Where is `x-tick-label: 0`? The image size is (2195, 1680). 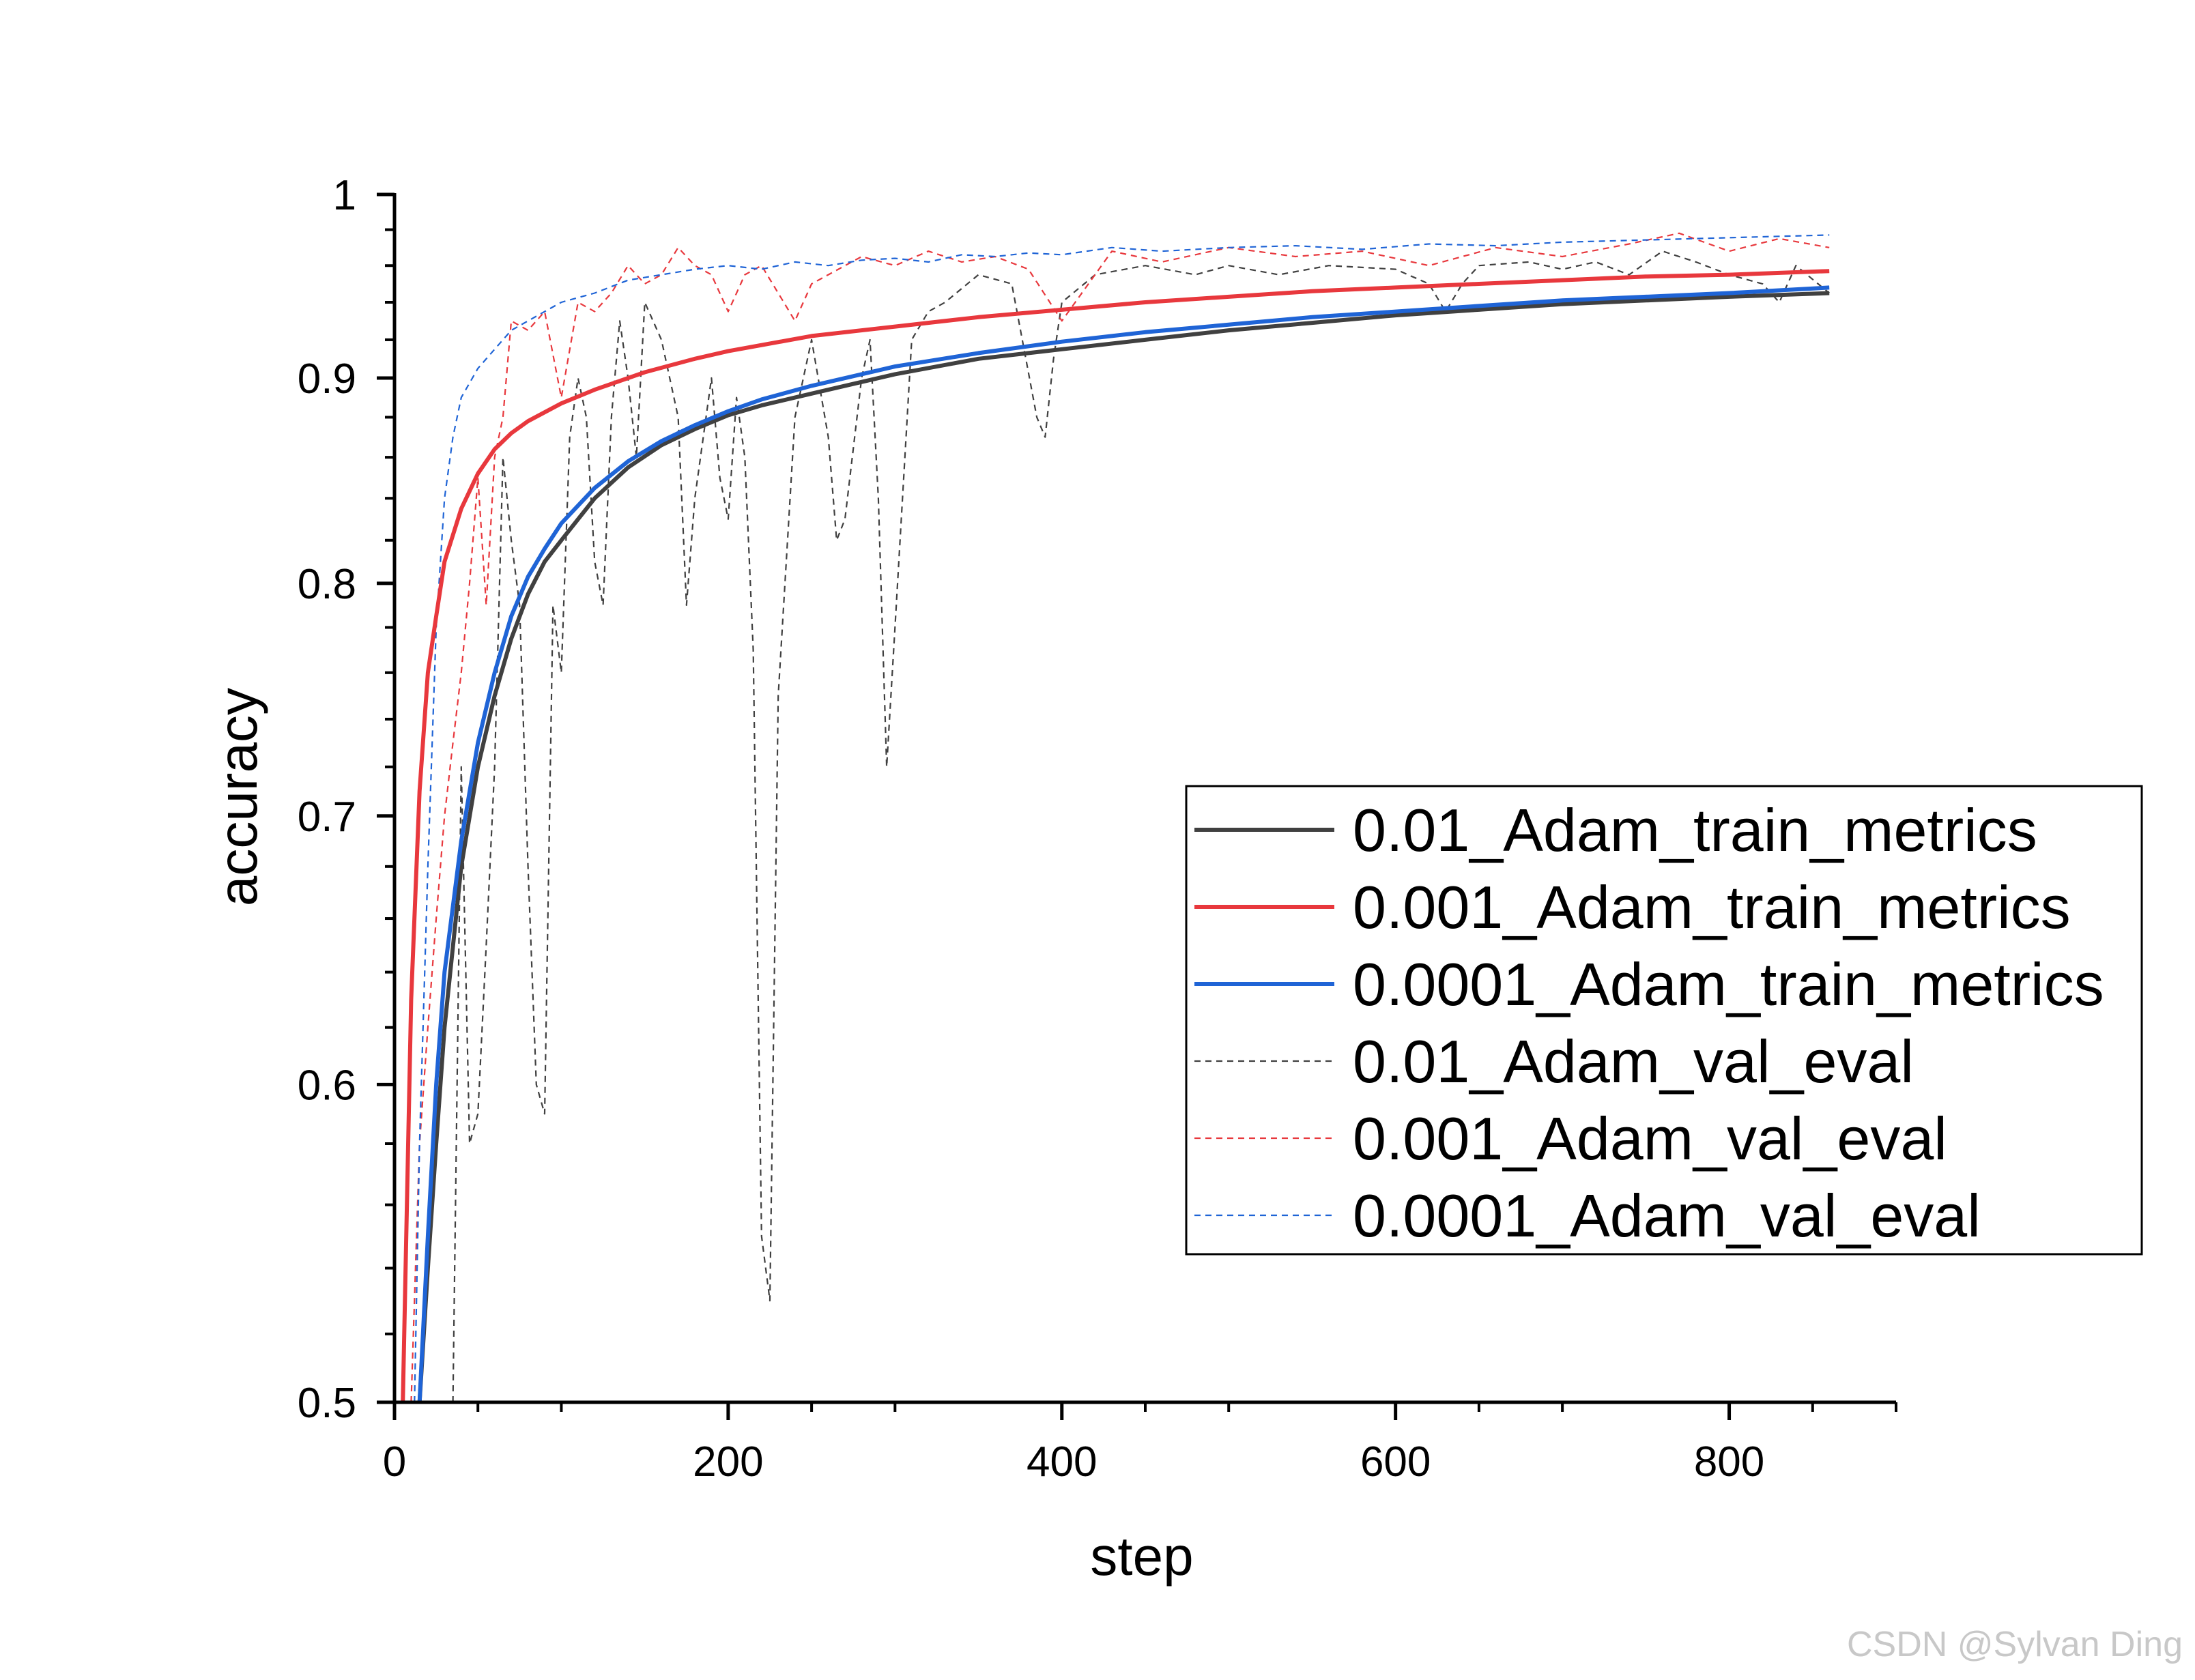 x-tick-label: 0 is located at coordinates (394, 1462).